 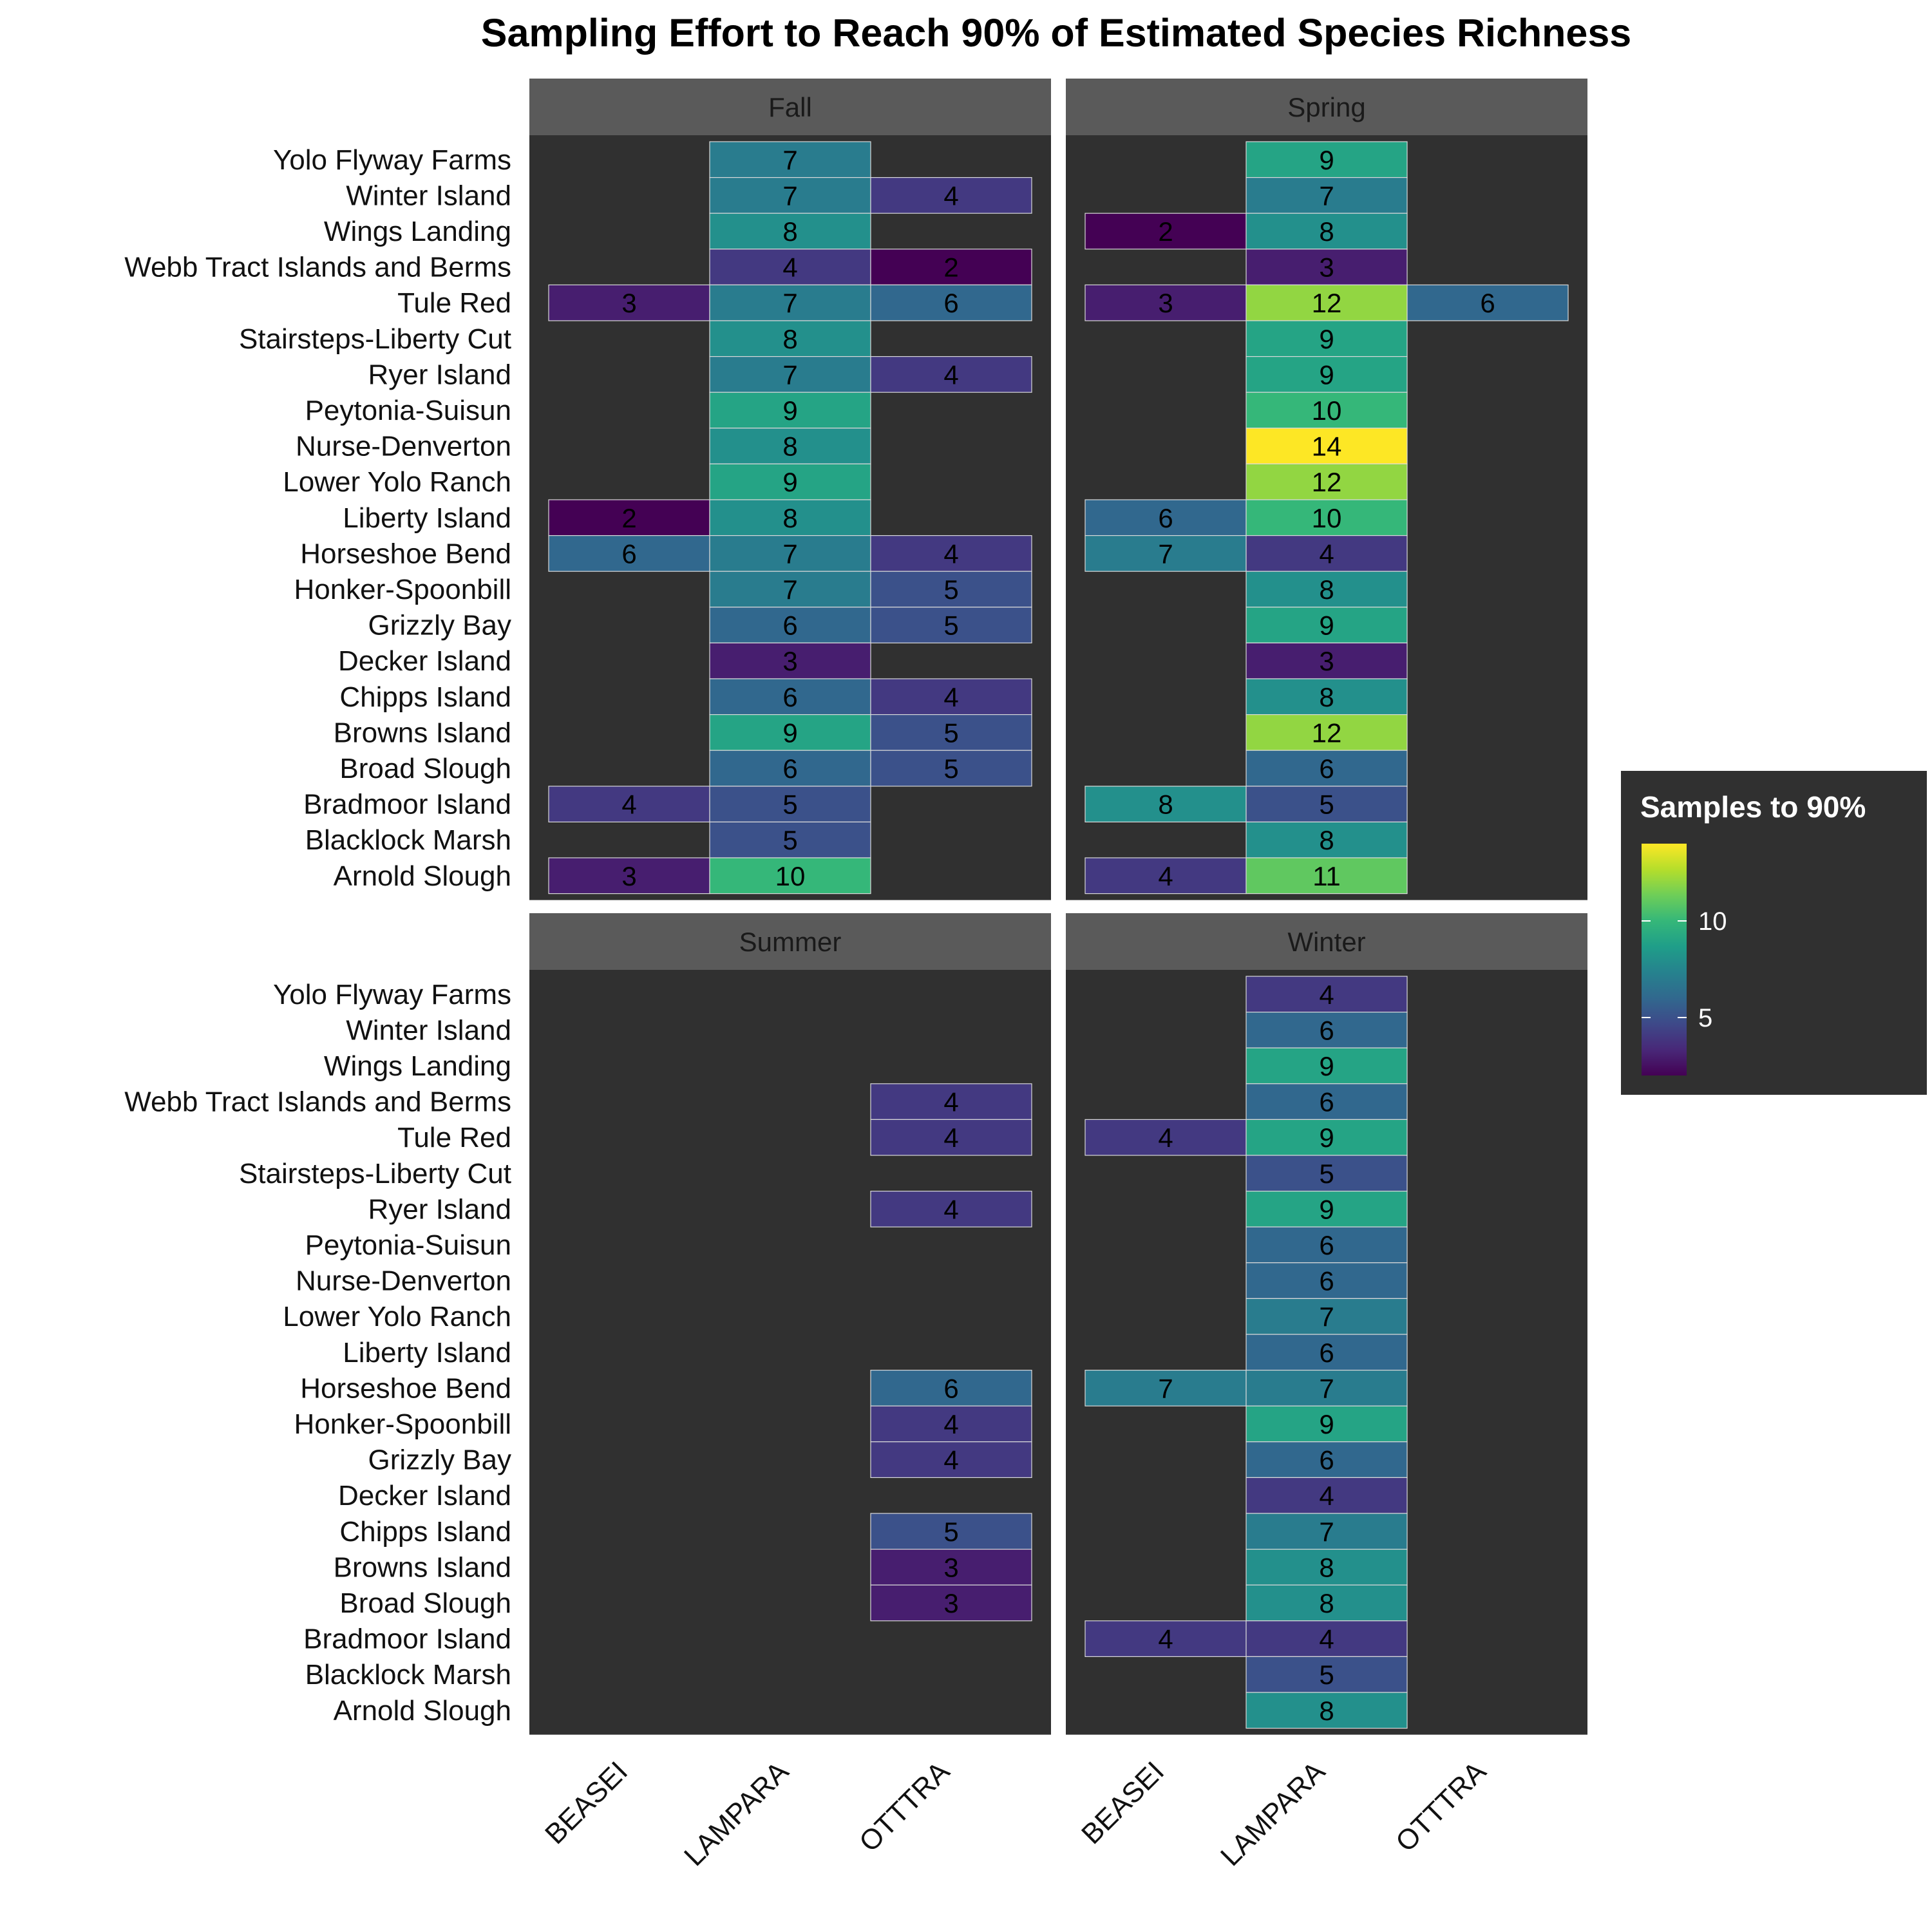 What do you see at coordinates (1327, 447) in the screenshot?
I see `cell-value-label: 14` at bounding box center [1327, 447].